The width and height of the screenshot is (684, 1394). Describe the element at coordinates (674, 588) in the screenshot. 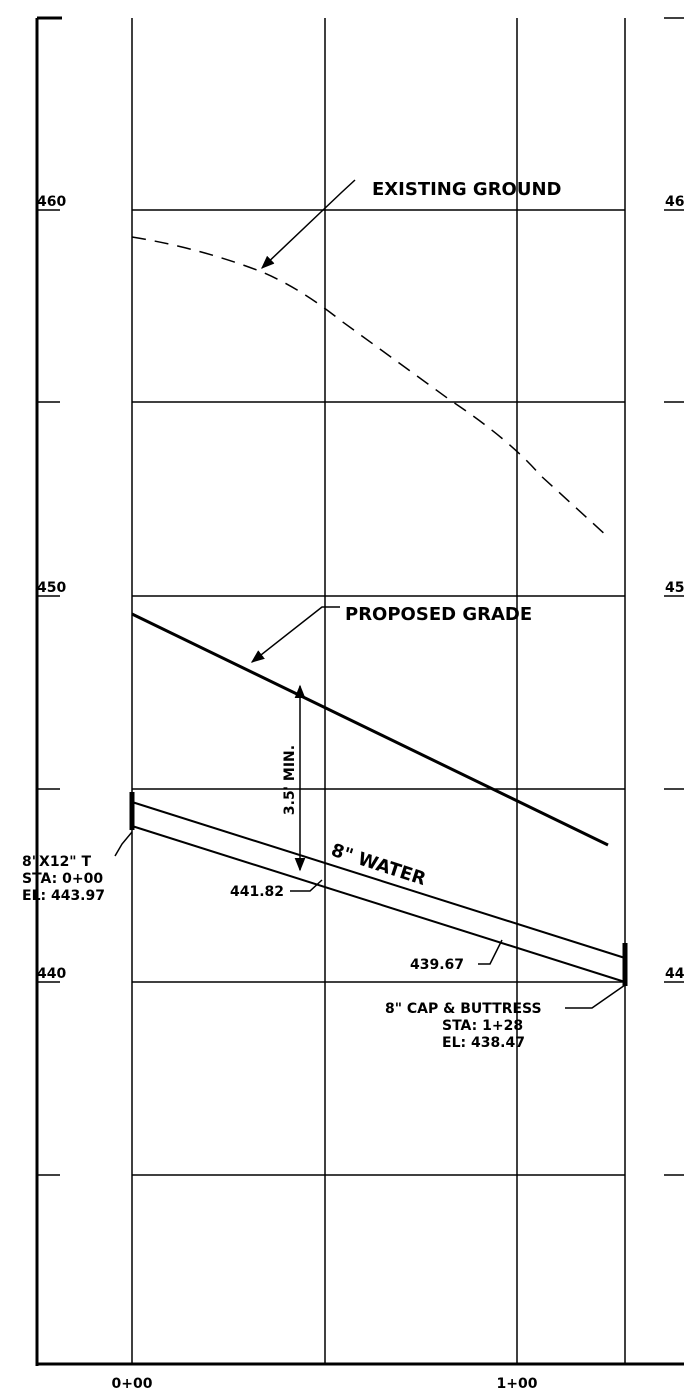

I see `elevation-label: 45` at that location.